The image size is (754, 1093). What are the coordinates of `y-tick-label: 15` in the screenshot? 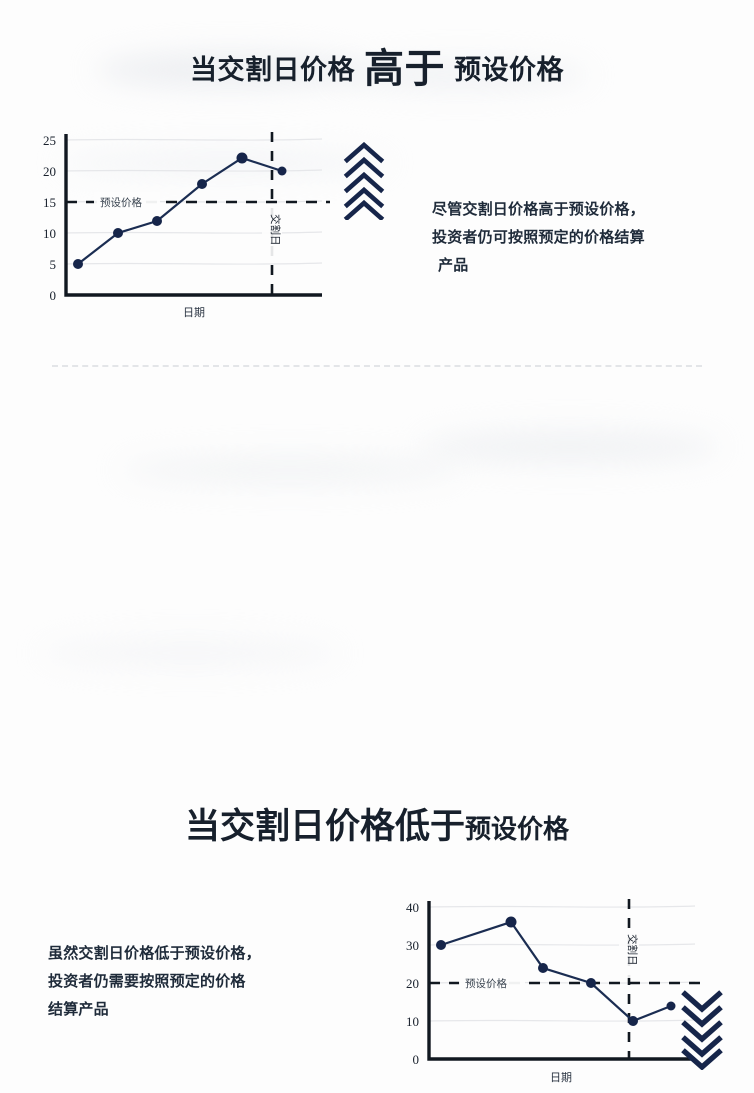 It's located at (49, 202).